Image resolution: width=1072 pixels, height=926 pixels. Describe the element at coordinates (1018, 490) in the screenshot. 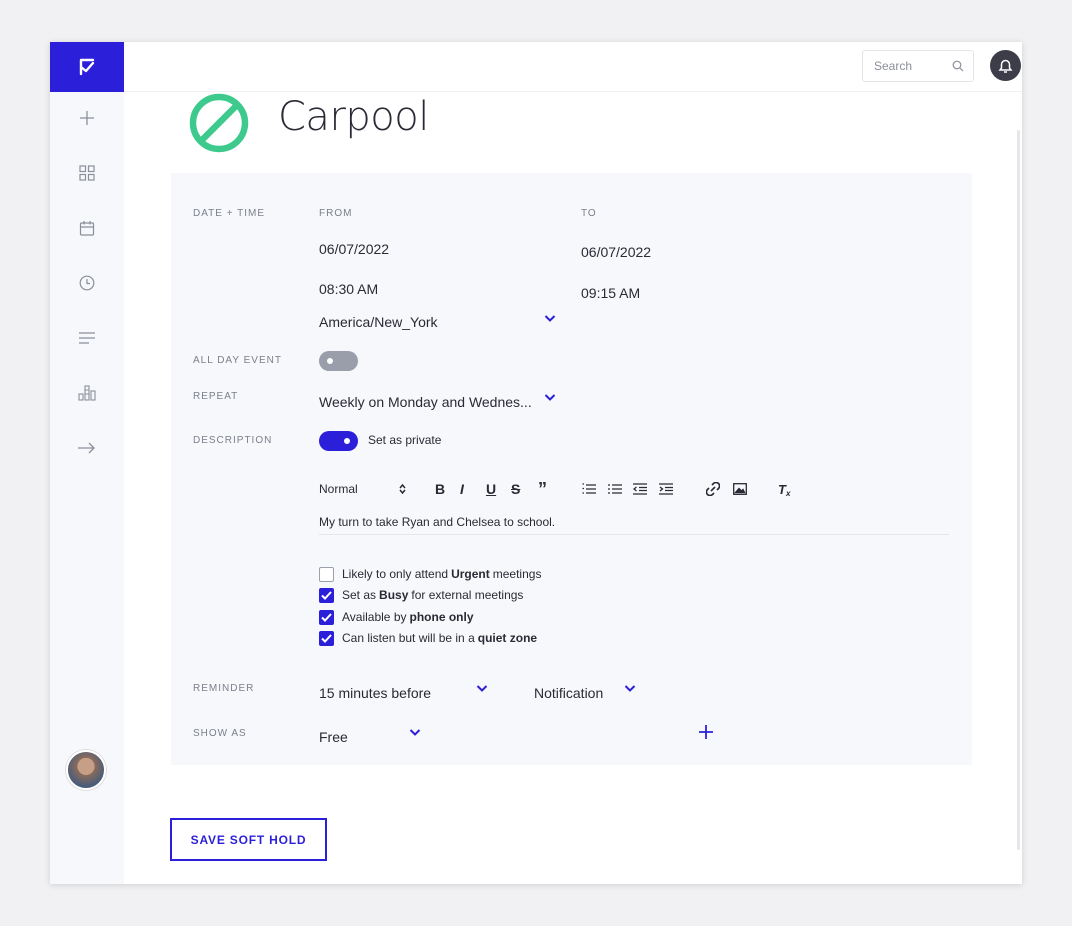

I see `scrollbar` at that location.